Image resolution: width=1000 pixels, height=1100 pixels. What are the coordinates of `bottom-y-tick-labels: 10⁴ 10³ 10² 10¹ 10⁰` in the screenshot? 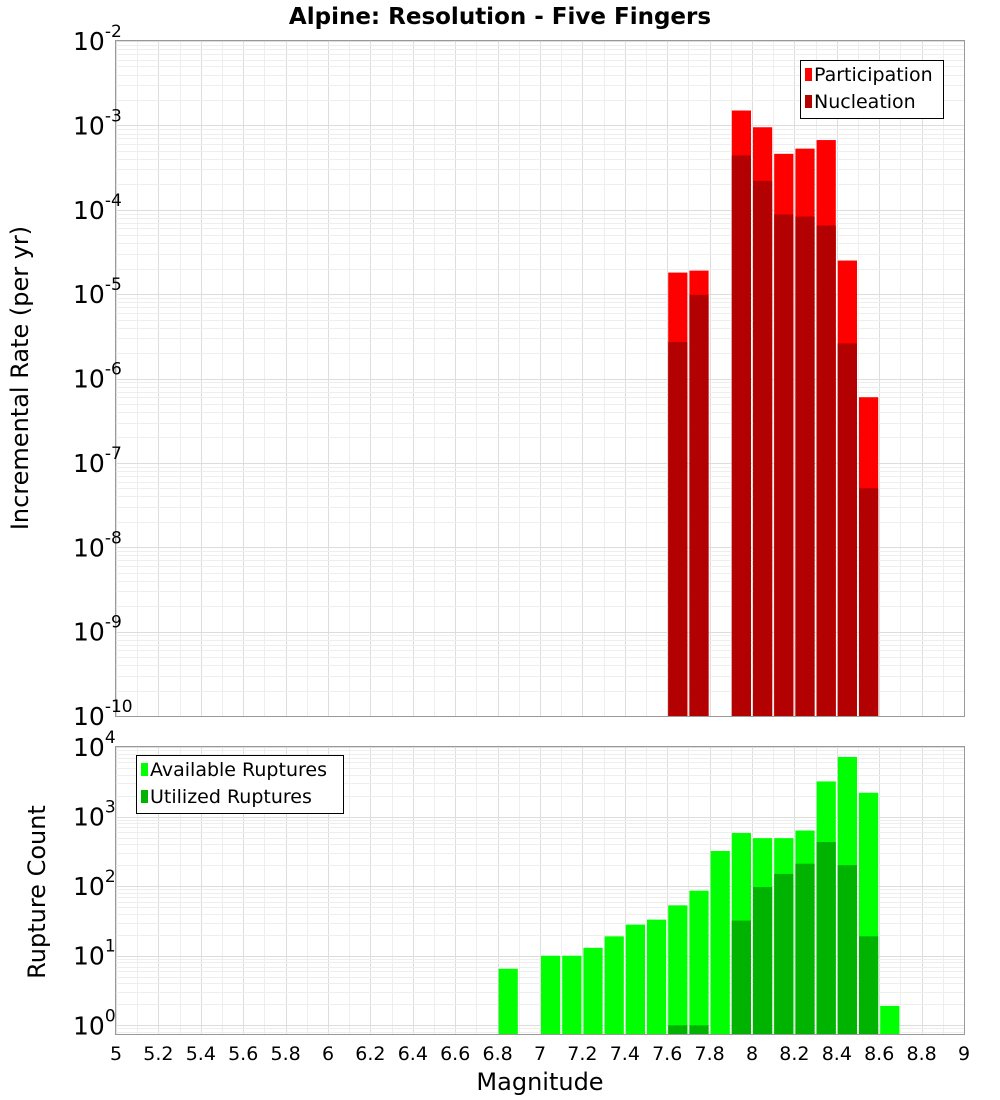 It's located at (94, 884).